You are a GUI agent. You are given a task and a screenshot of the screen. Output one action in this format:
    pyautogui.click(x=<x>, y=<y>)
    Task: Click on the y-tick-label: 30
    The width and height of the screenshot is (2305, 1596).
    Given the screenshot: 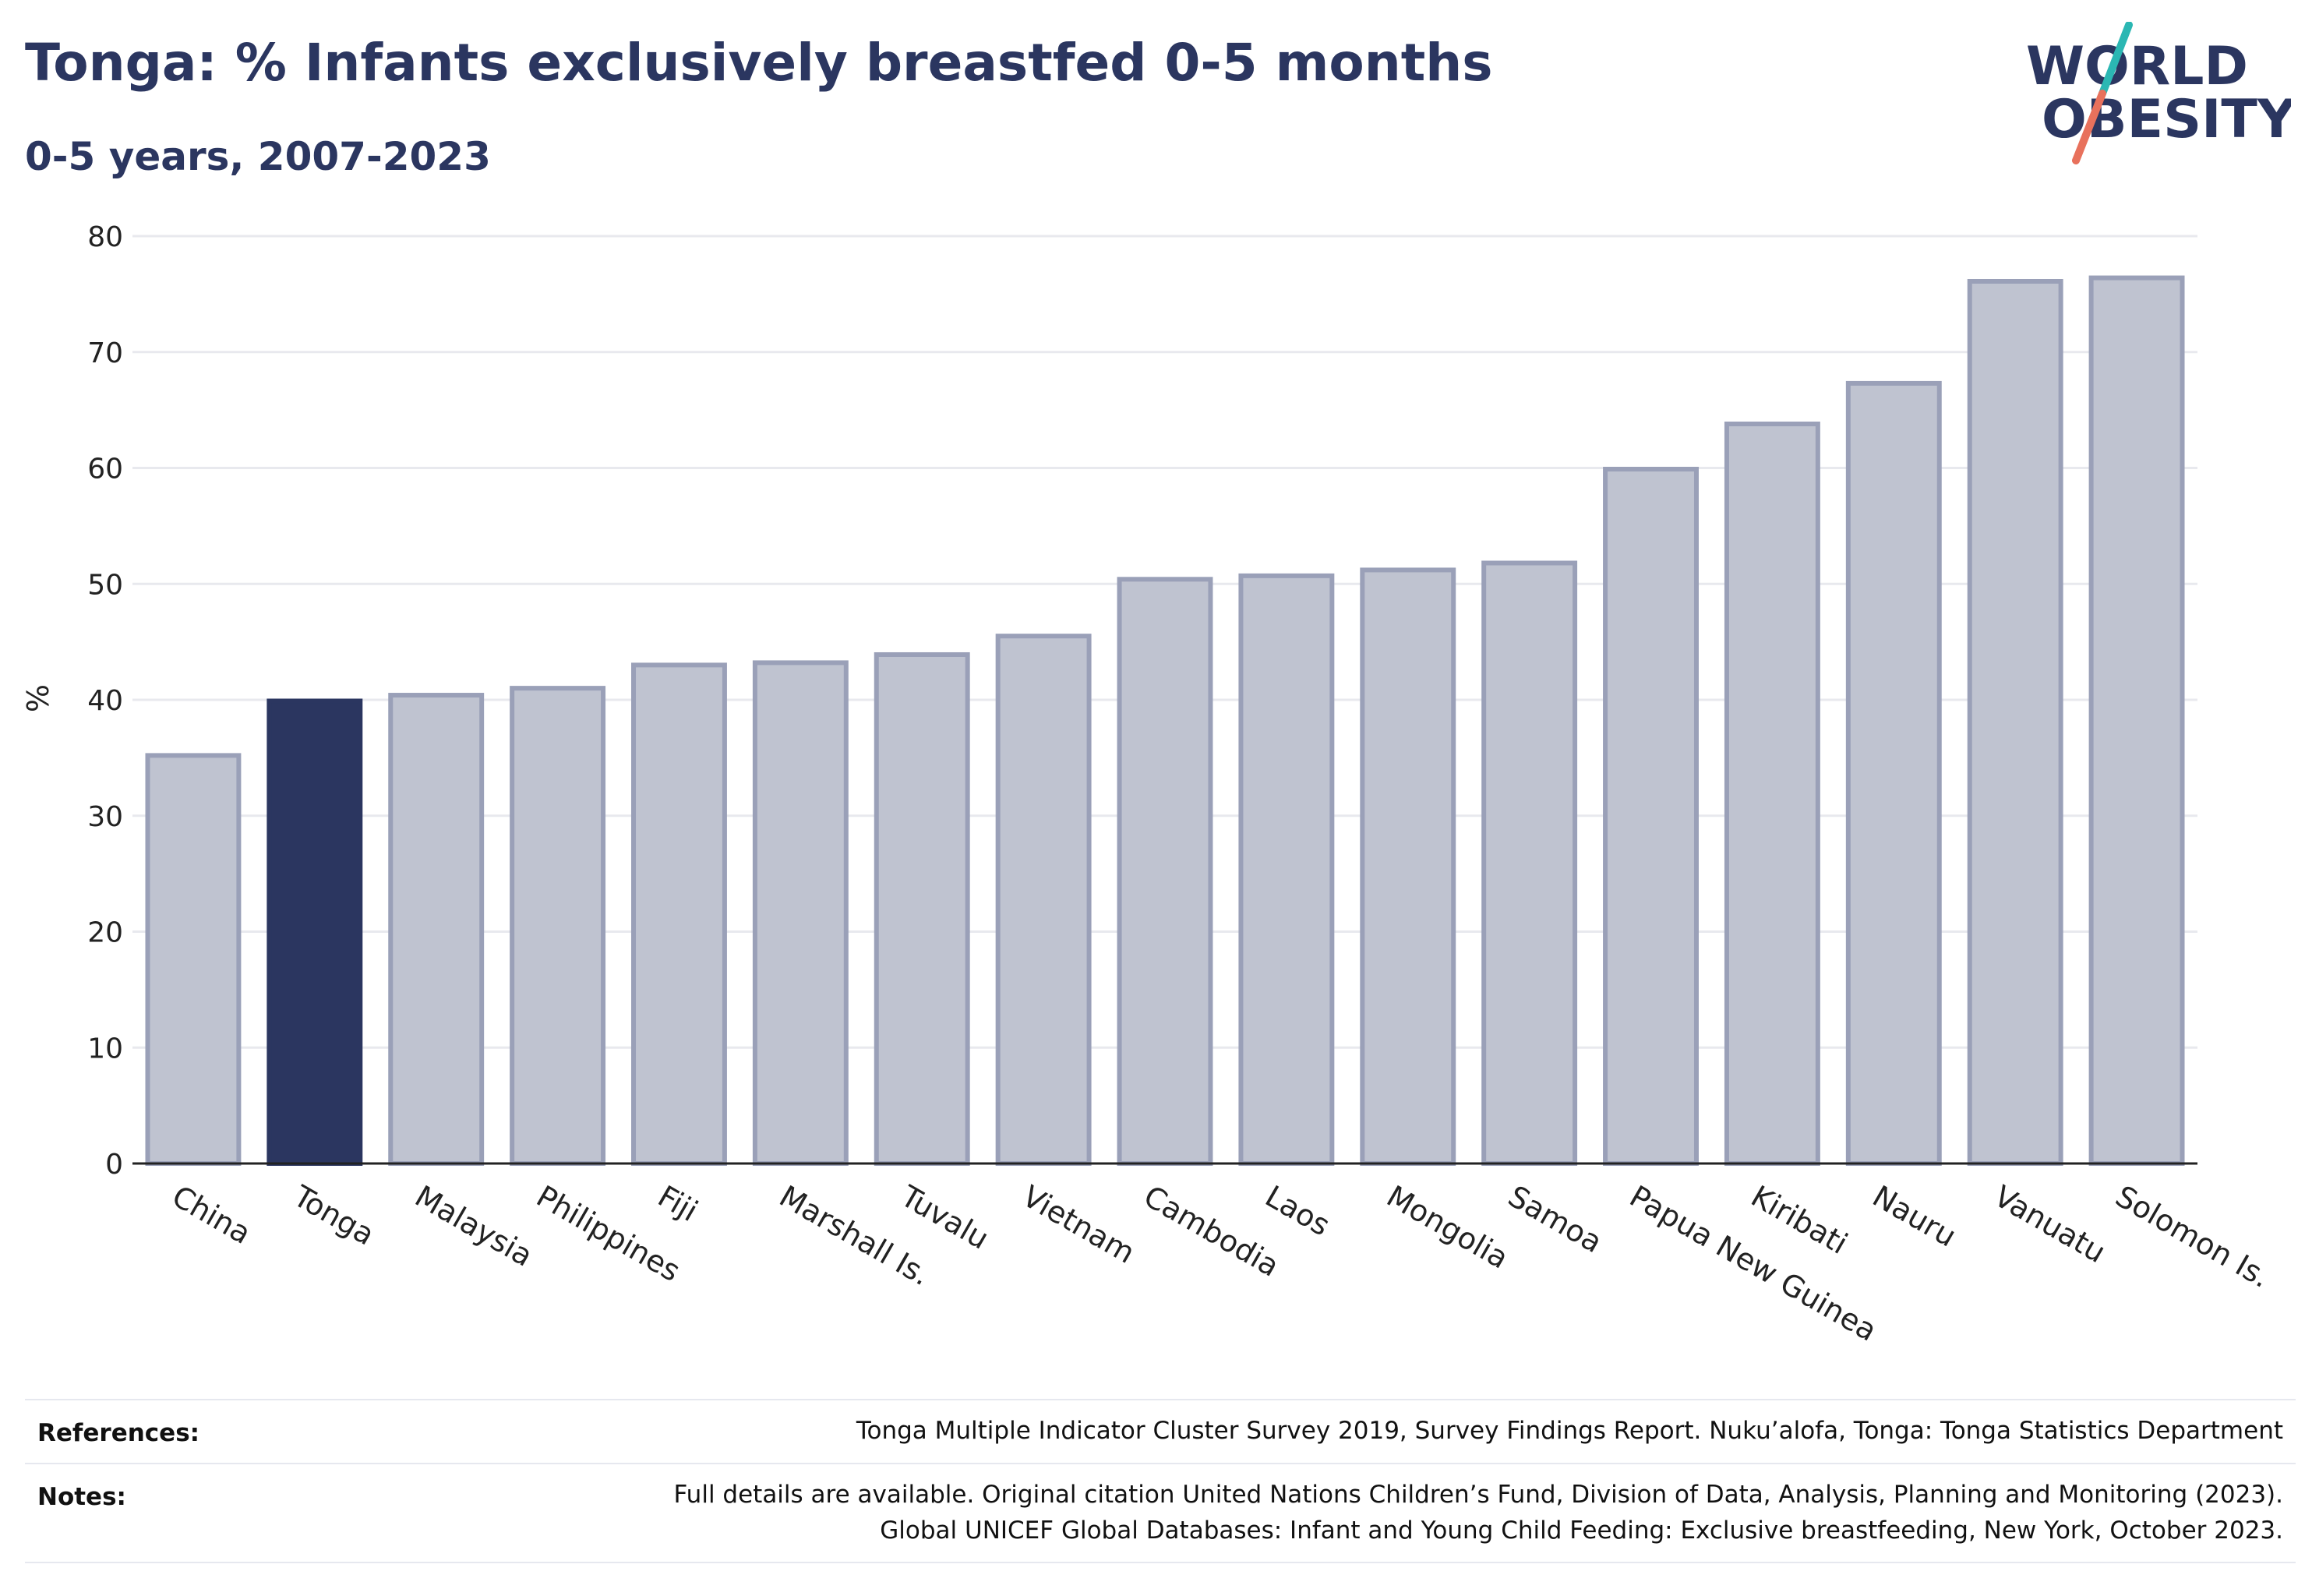 What is the action you would take?
    pyautogui.click(x=105, y=817)
    